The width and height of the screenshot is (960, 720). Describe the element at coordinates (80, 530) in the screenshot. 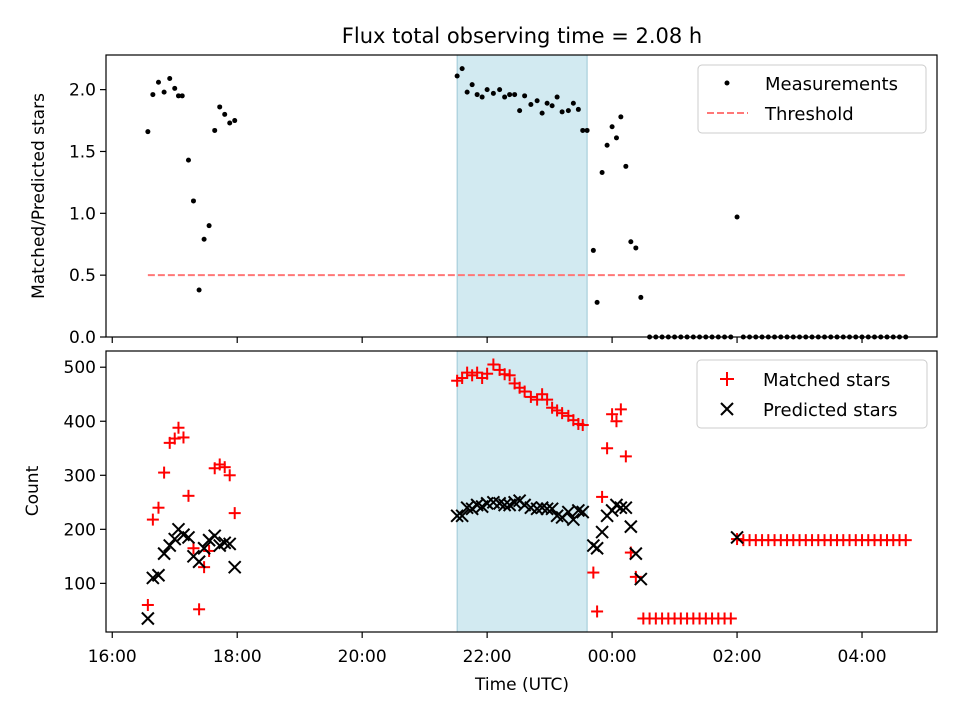

I see `y-tick-label: 200` at that location.